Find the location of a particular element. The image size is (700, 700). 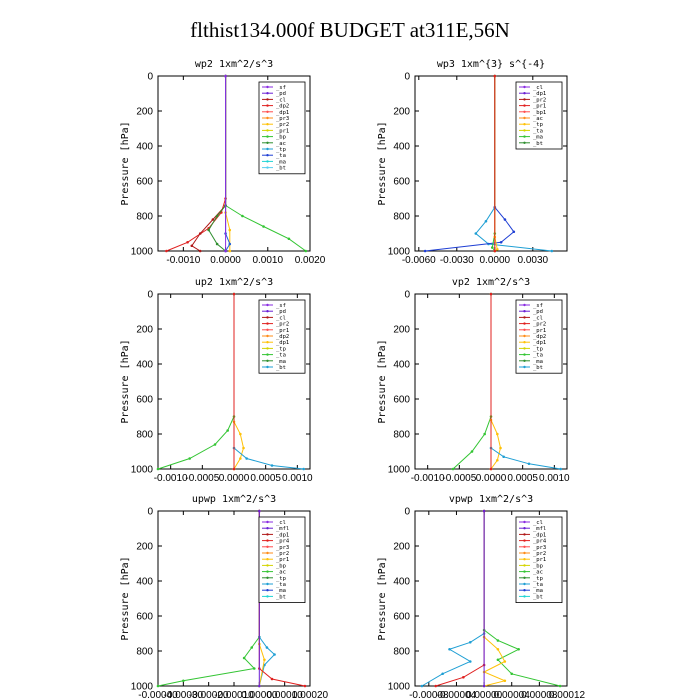

legend-label: _pd is located at coordinates (281, 312).